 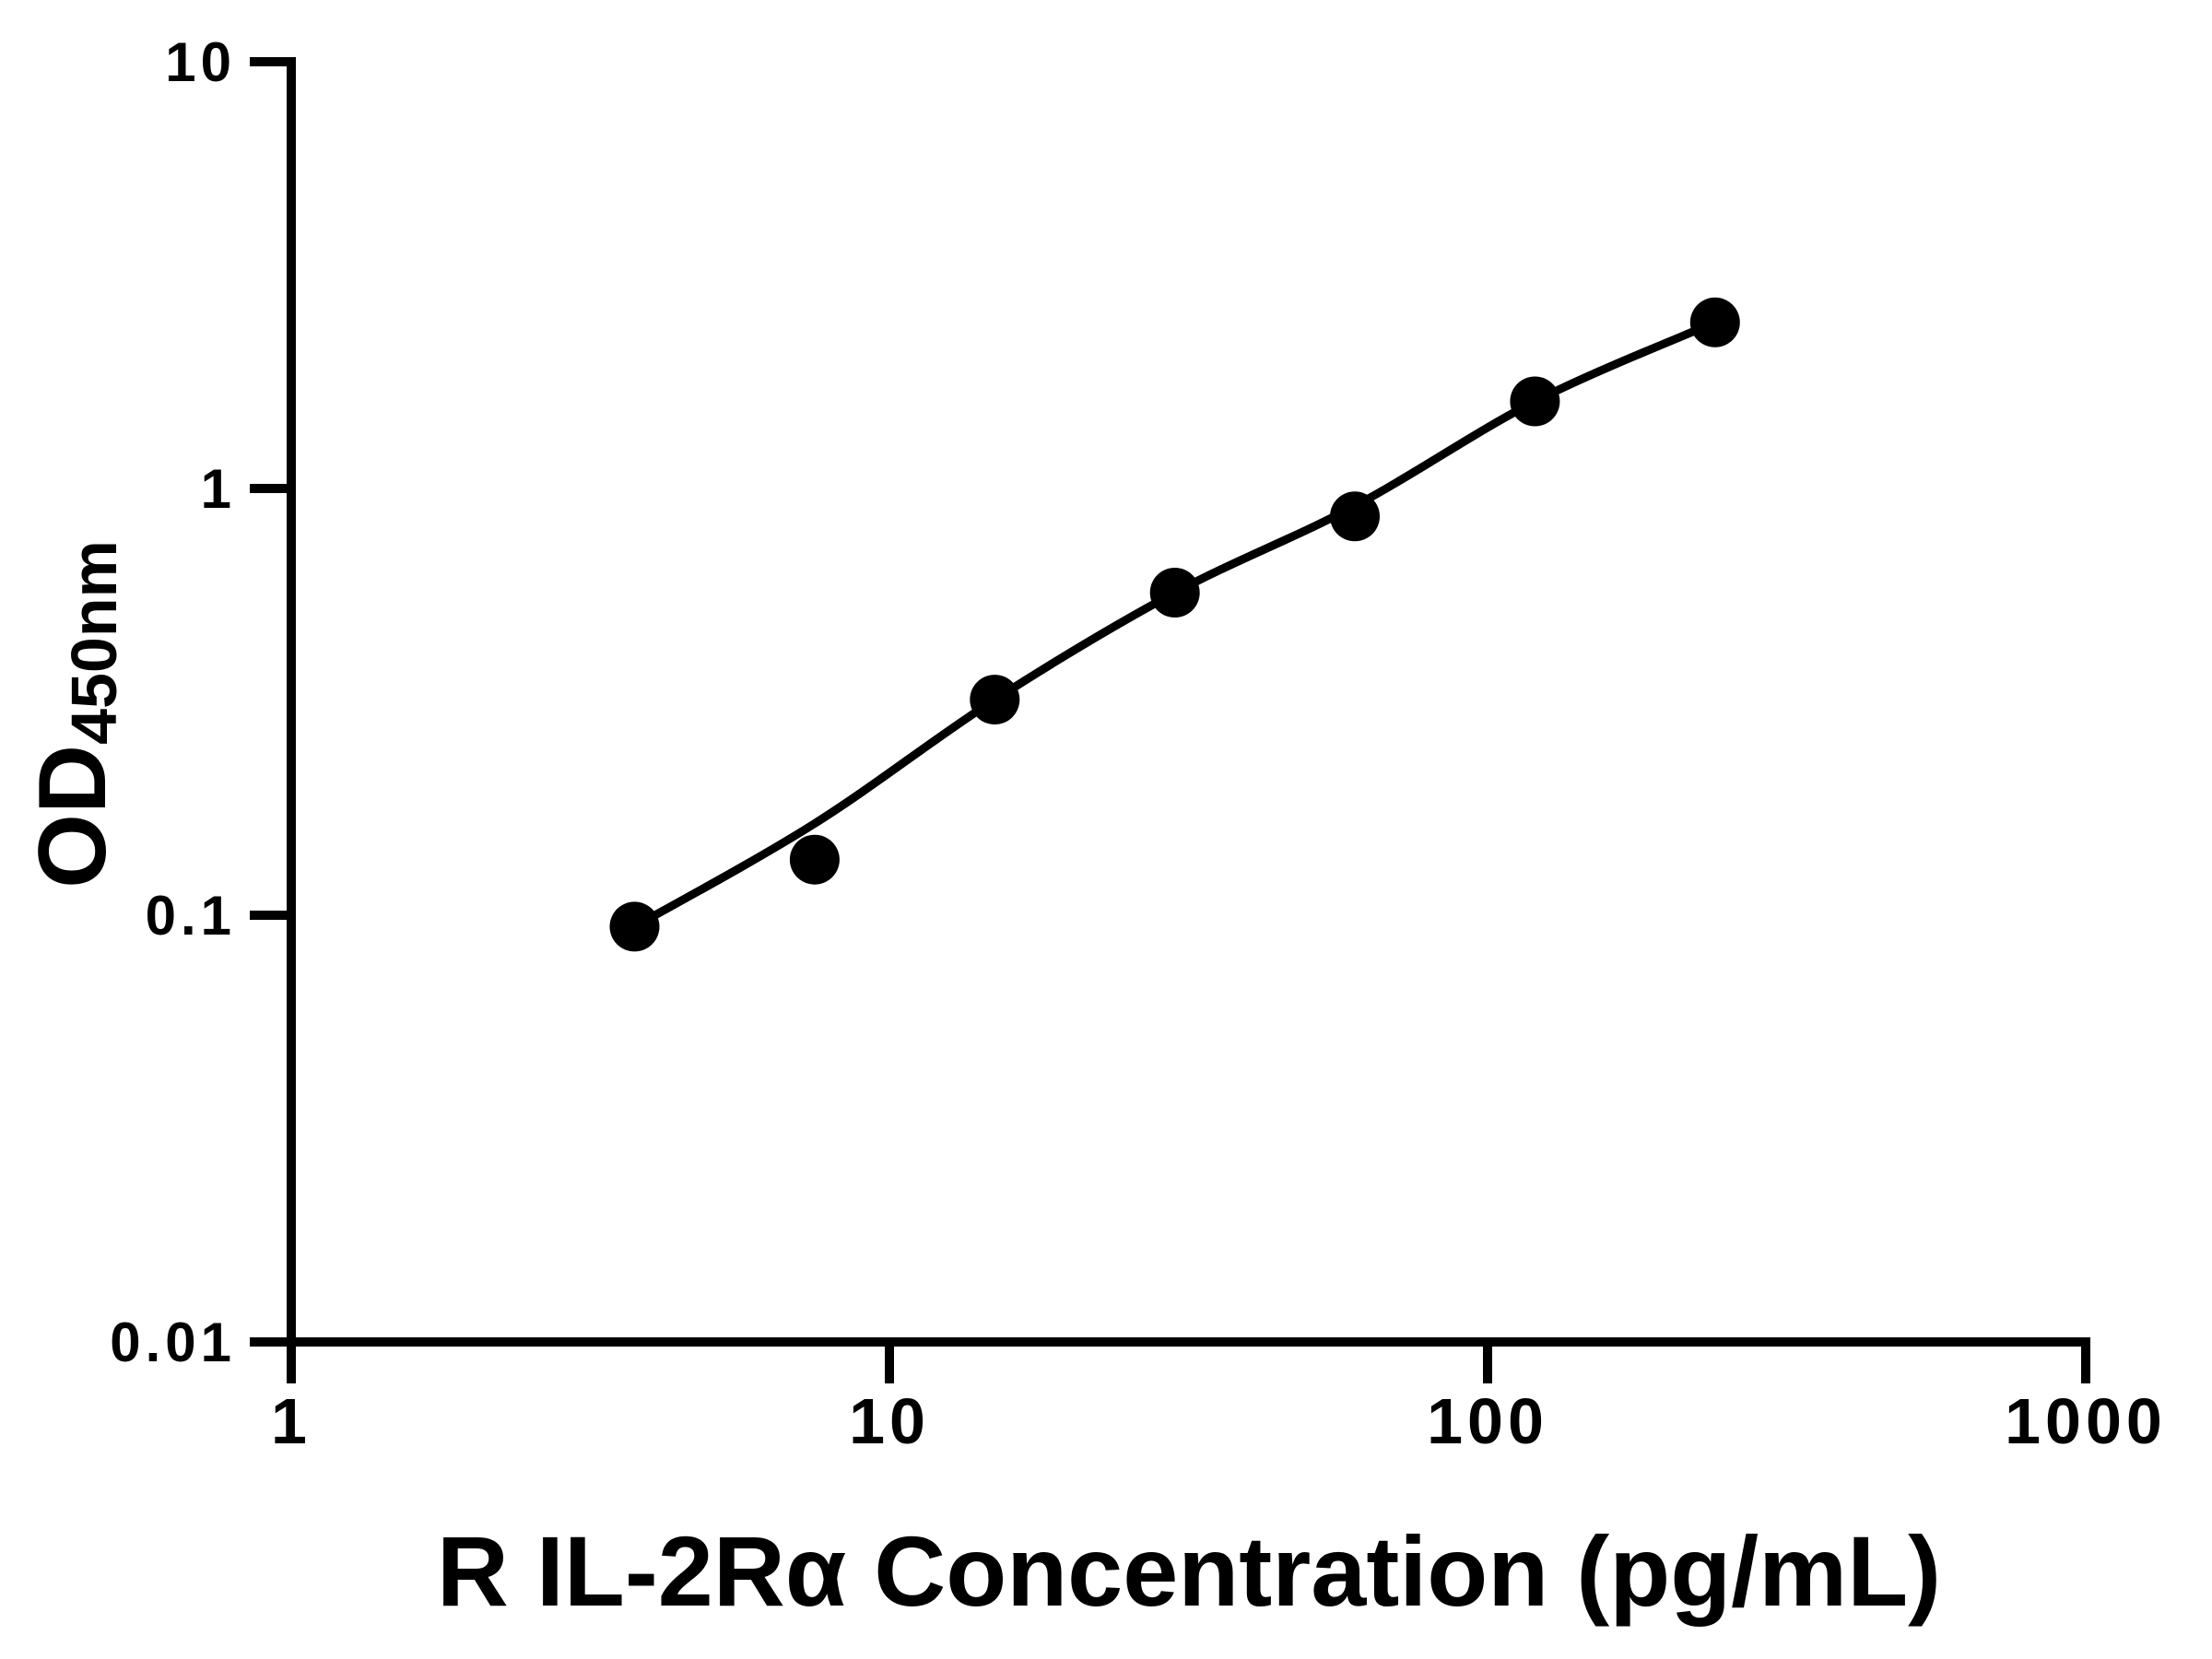 What do you see at coordinates (200, 62) in the screenshot?
I see `y-tick-label-10: 10` at bounding box center [200, 62].